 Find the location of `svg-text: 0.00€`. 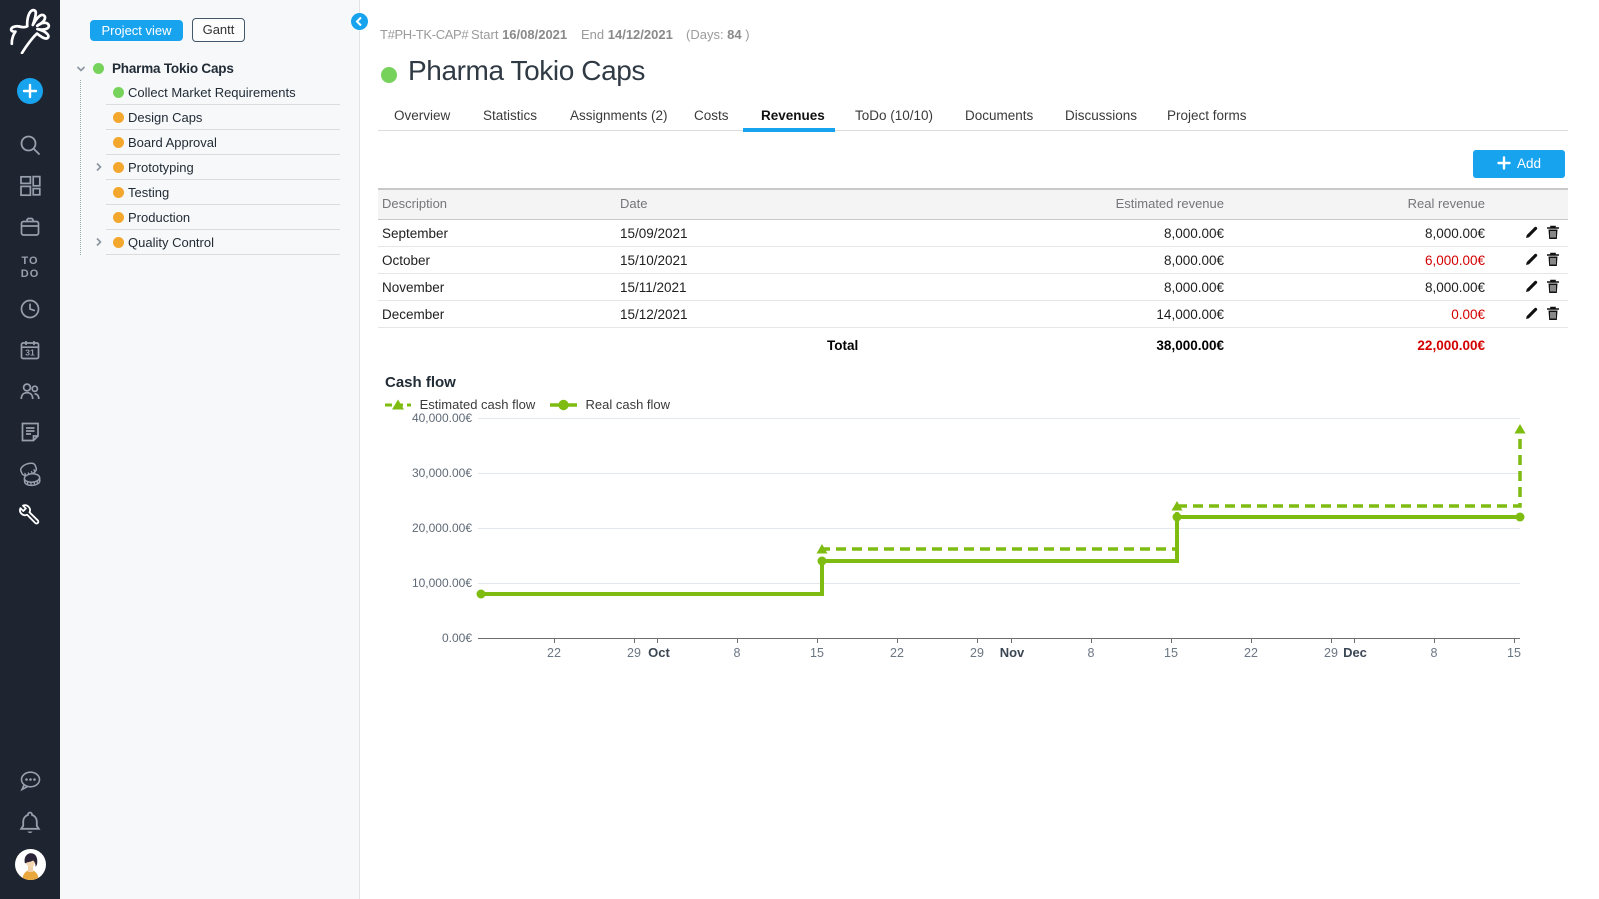

svg-text: 0.00€ is located at coordinates (457, 638).